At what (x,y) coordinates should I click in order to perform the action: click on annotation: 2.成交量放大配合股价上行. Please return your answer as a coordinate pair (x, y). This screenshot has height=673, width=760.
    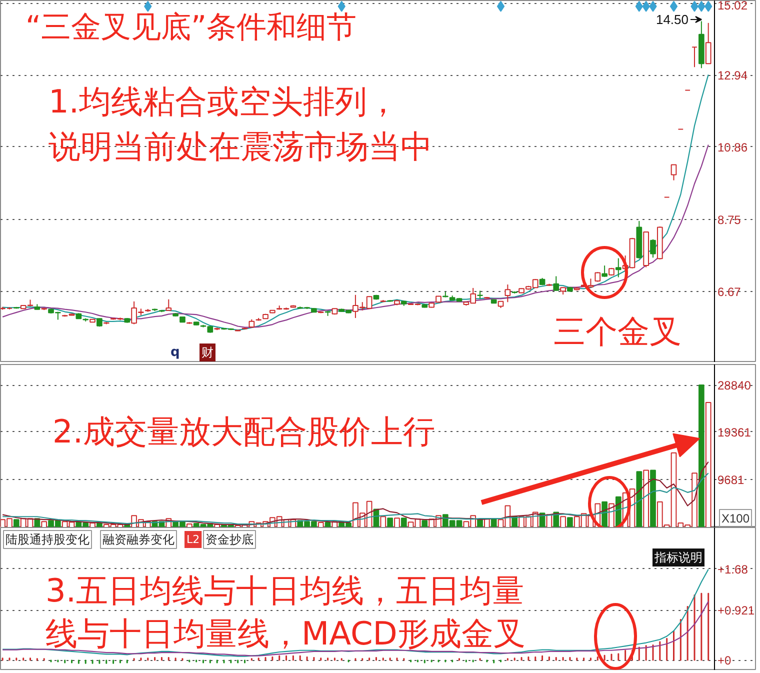
    Looking at the image, I should click on (244, 431).